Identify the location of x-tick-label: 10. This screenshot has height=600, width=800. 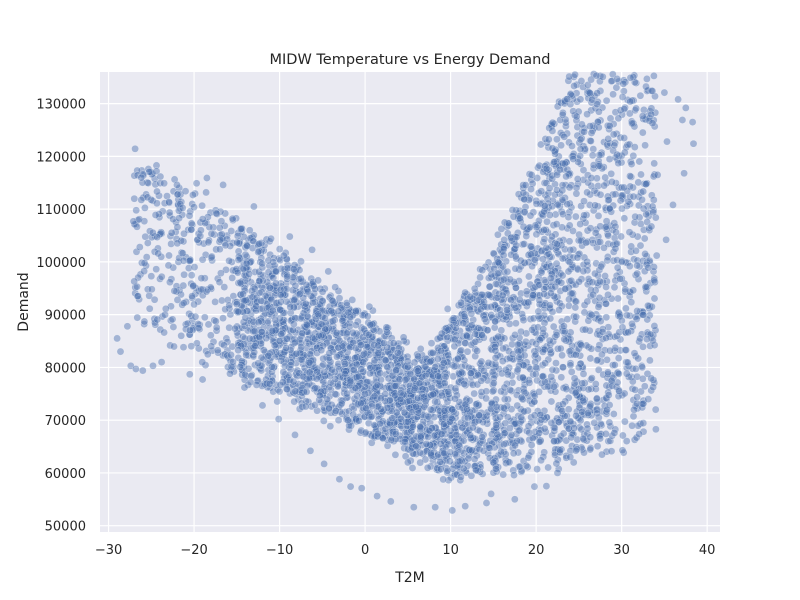
(450, 550).